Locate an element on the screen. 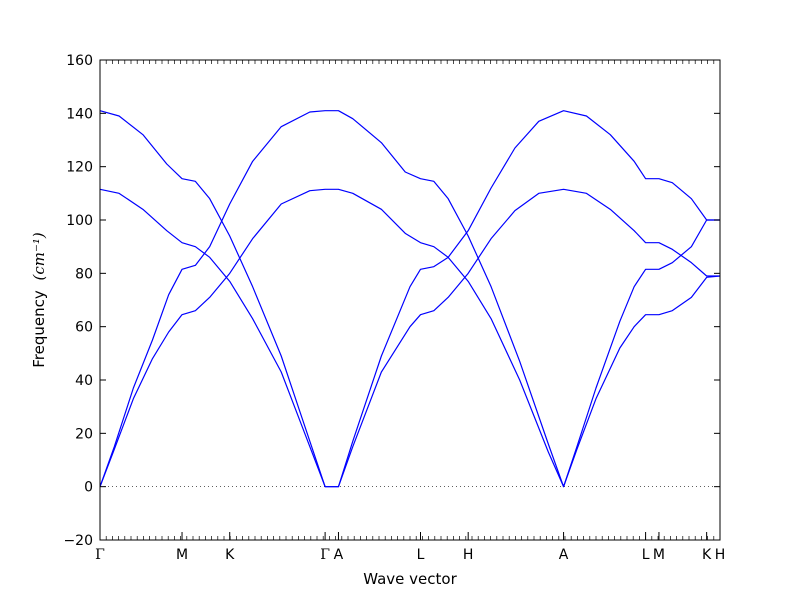 The height and width of the screenshot is (600, 800). y-tick-label: 0 is located at coordinates (88, 488).